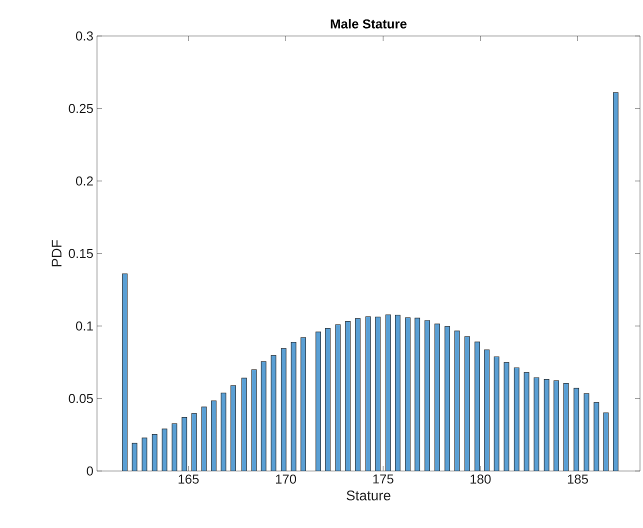  I want to click on y-tick-label: 0.25, so click(80, 109).